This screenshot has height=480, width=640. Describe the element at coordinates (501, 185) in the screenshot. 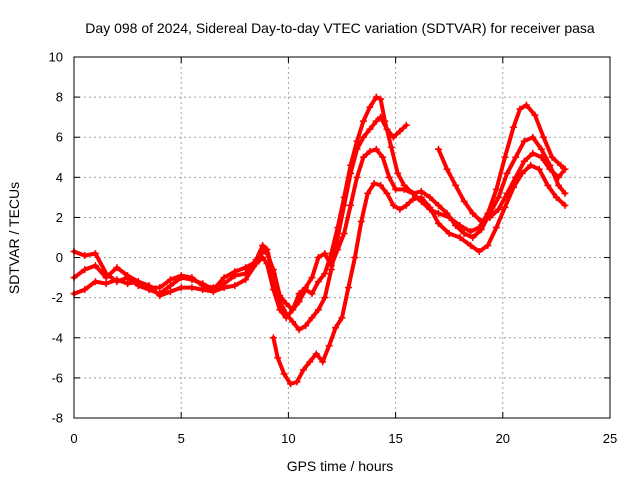

I see `series-line-track-e` at that location.